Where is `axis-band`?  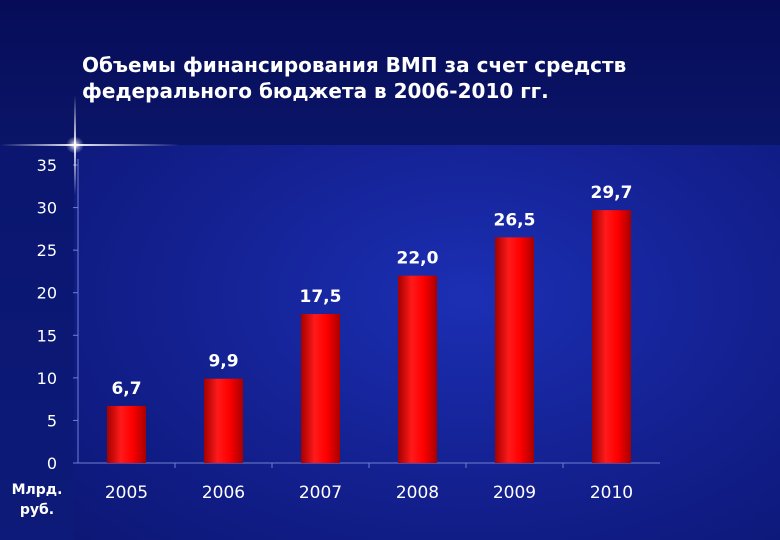 axis-band is located at coordinates (37, 342).